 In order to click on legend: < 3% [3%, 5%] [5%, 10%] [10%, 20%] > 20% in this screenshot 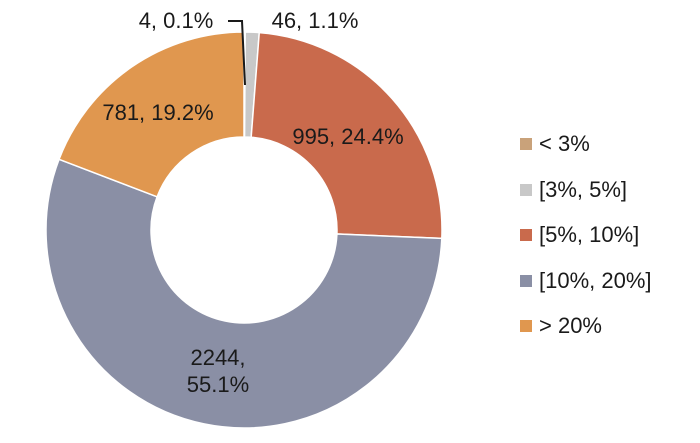, I will do `click(605, 246)`.